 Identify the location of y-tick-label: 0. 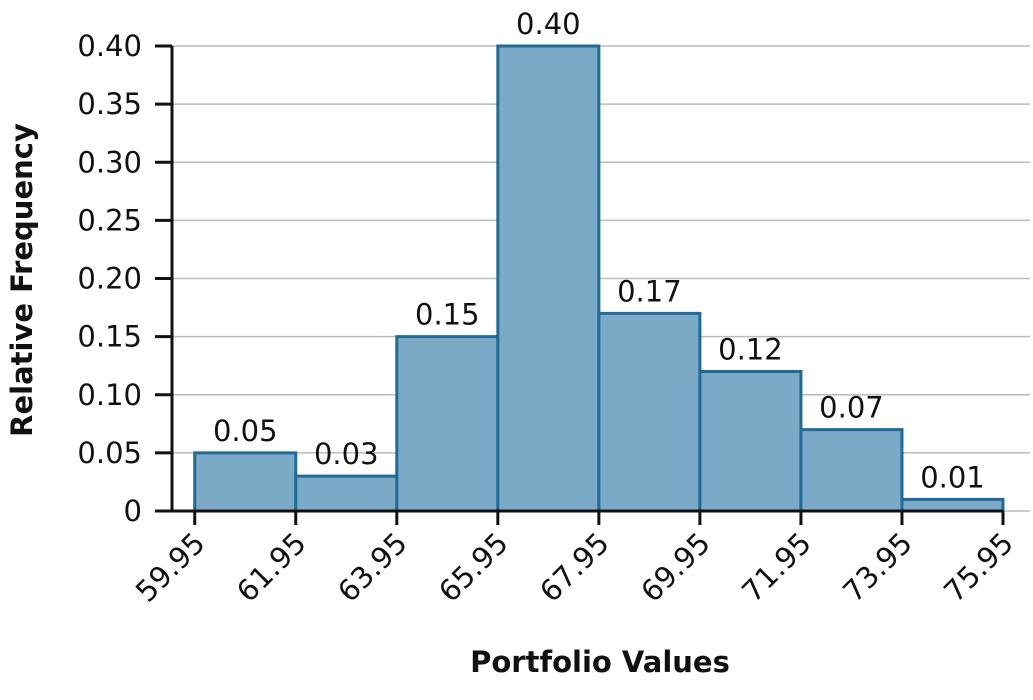
(133, 511).